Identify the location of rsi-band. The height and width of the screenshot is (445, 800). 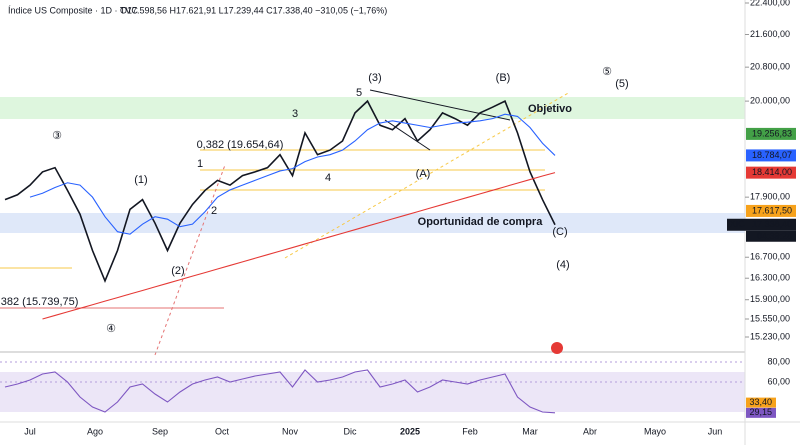
(372, 392).